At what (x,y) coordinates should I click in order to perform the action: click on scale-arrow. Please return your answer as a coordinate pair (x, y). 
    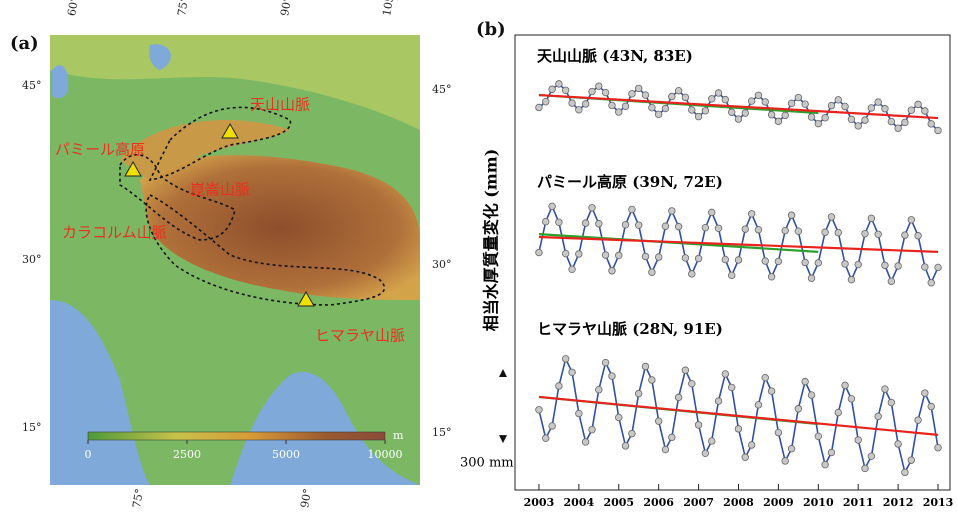
    Looking at the image, I should click on (503, 439).